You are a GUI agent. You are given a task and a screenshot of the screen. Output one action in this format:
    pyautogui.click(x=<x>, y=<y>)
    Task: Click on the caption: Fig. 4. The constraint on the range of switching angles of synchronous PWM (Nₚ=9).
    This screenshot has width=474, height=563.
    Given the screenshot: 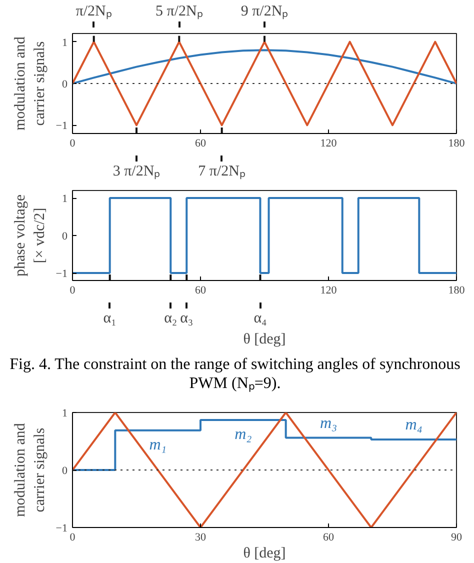 What is the action you would take?
    pyautogui.click(x=235, y=374)
    